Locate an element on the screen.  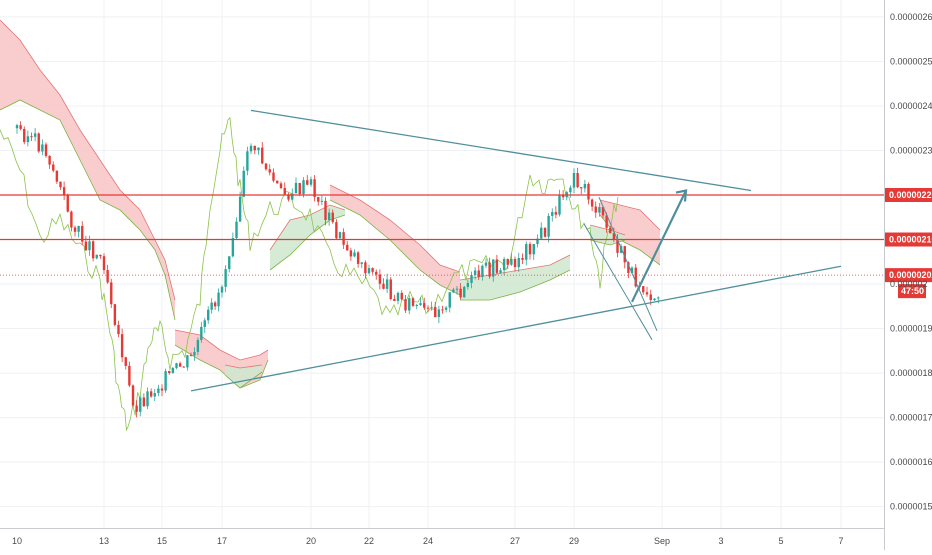
time-tick-label: 7 is located at coordinates (840, 541).